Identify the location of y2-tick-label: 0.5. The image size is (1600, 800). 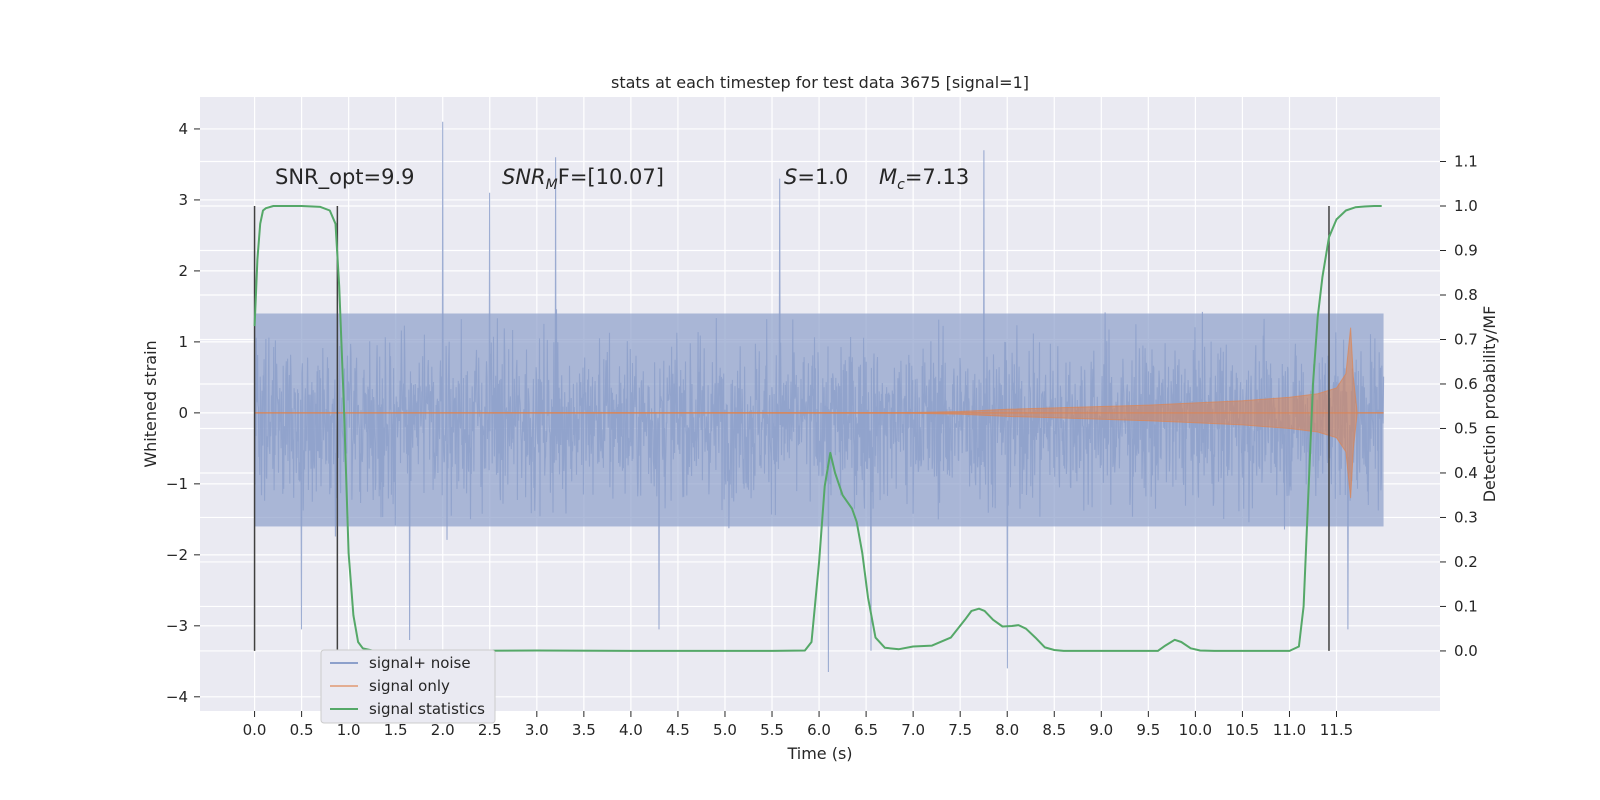
(1466, 428).